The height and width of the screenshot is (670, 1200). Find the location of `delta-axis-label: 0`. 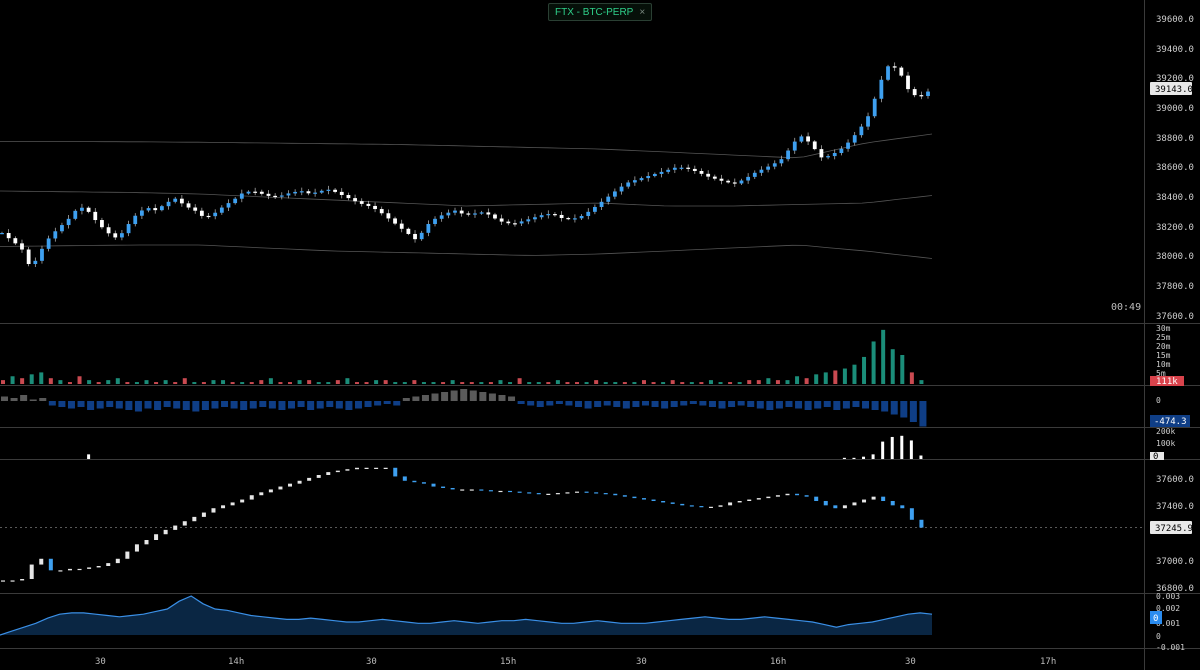

delta-axis-label: 0 is located at coordinates (1158, 400).